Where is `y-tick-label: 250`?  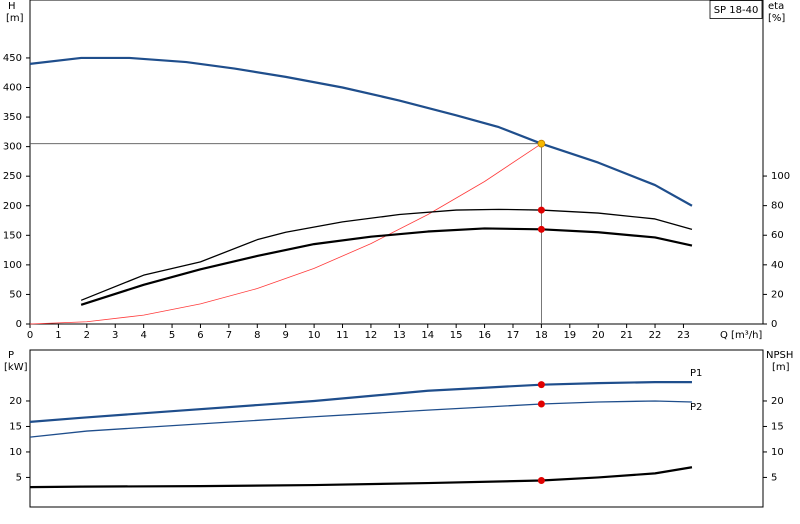
y-tick-label: 250 is located at coordinates (12, 176).